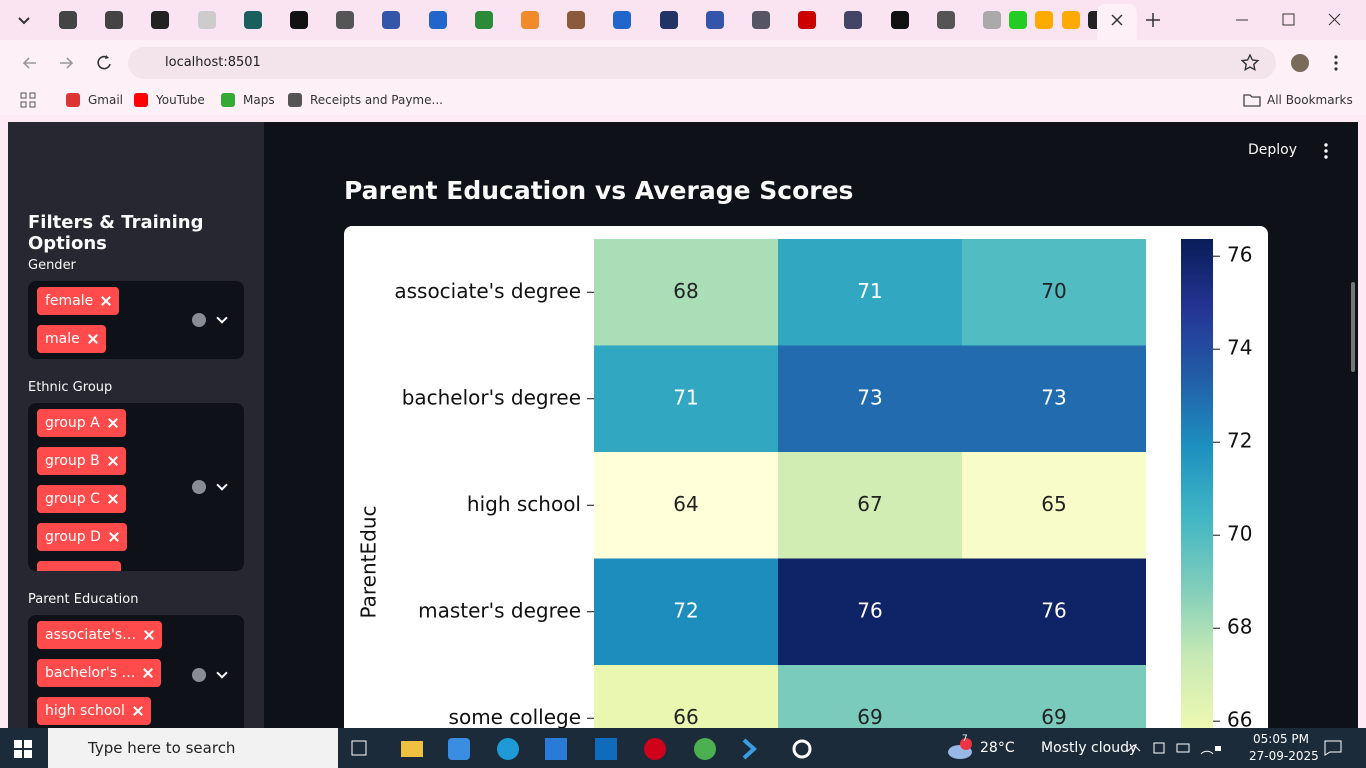 The width and height of the screenshot is (1366, 768). I want to click on row-label: high school, so click(524, 504).